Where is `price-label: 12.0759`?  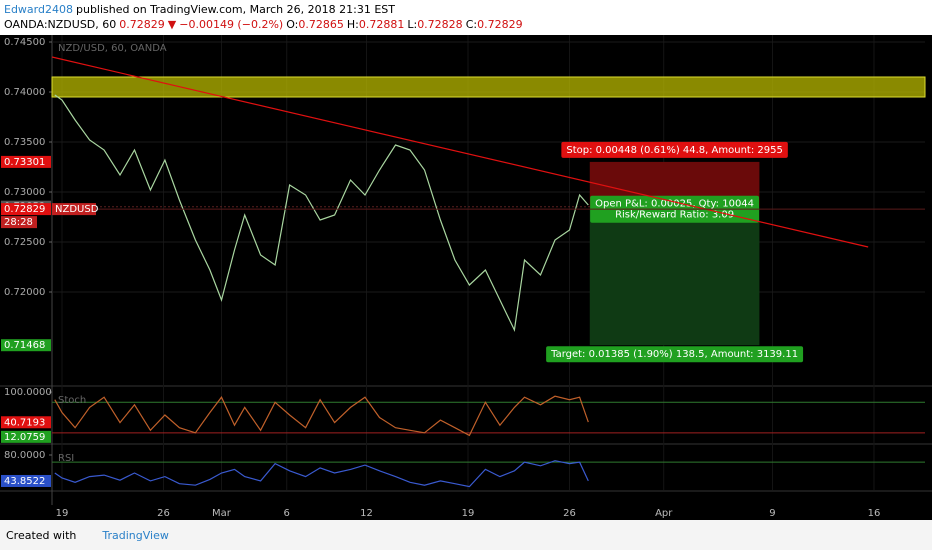
price-label: 12.0759 is located at coordinates (24, 437).